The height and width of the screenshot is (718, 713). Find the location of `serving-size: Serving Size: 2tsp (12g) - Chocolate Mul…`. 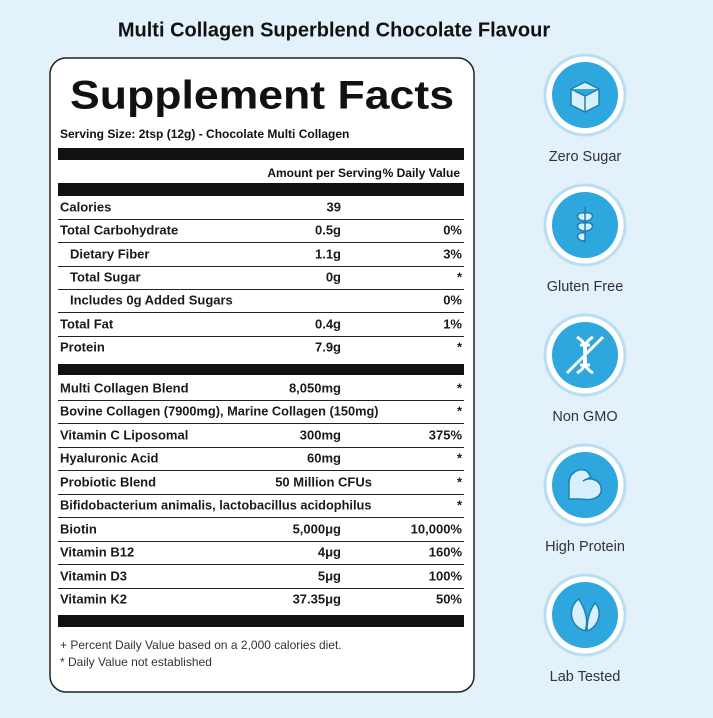

serving-size: Serving Size: 2tsp (12g) - Chocolate Mul… is located at coordinates (204, 134).